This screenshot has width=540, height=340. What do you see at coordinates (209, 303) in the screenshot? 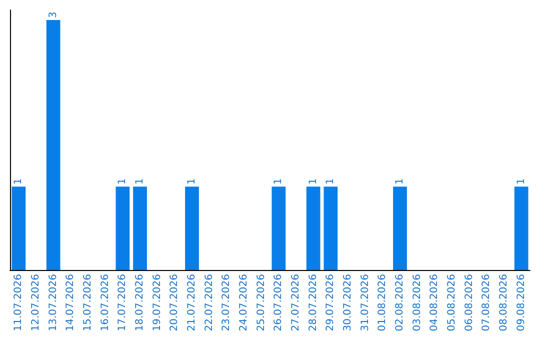
I see `x-tick-label: 22.07.2026` at bounding box center [209, 303].